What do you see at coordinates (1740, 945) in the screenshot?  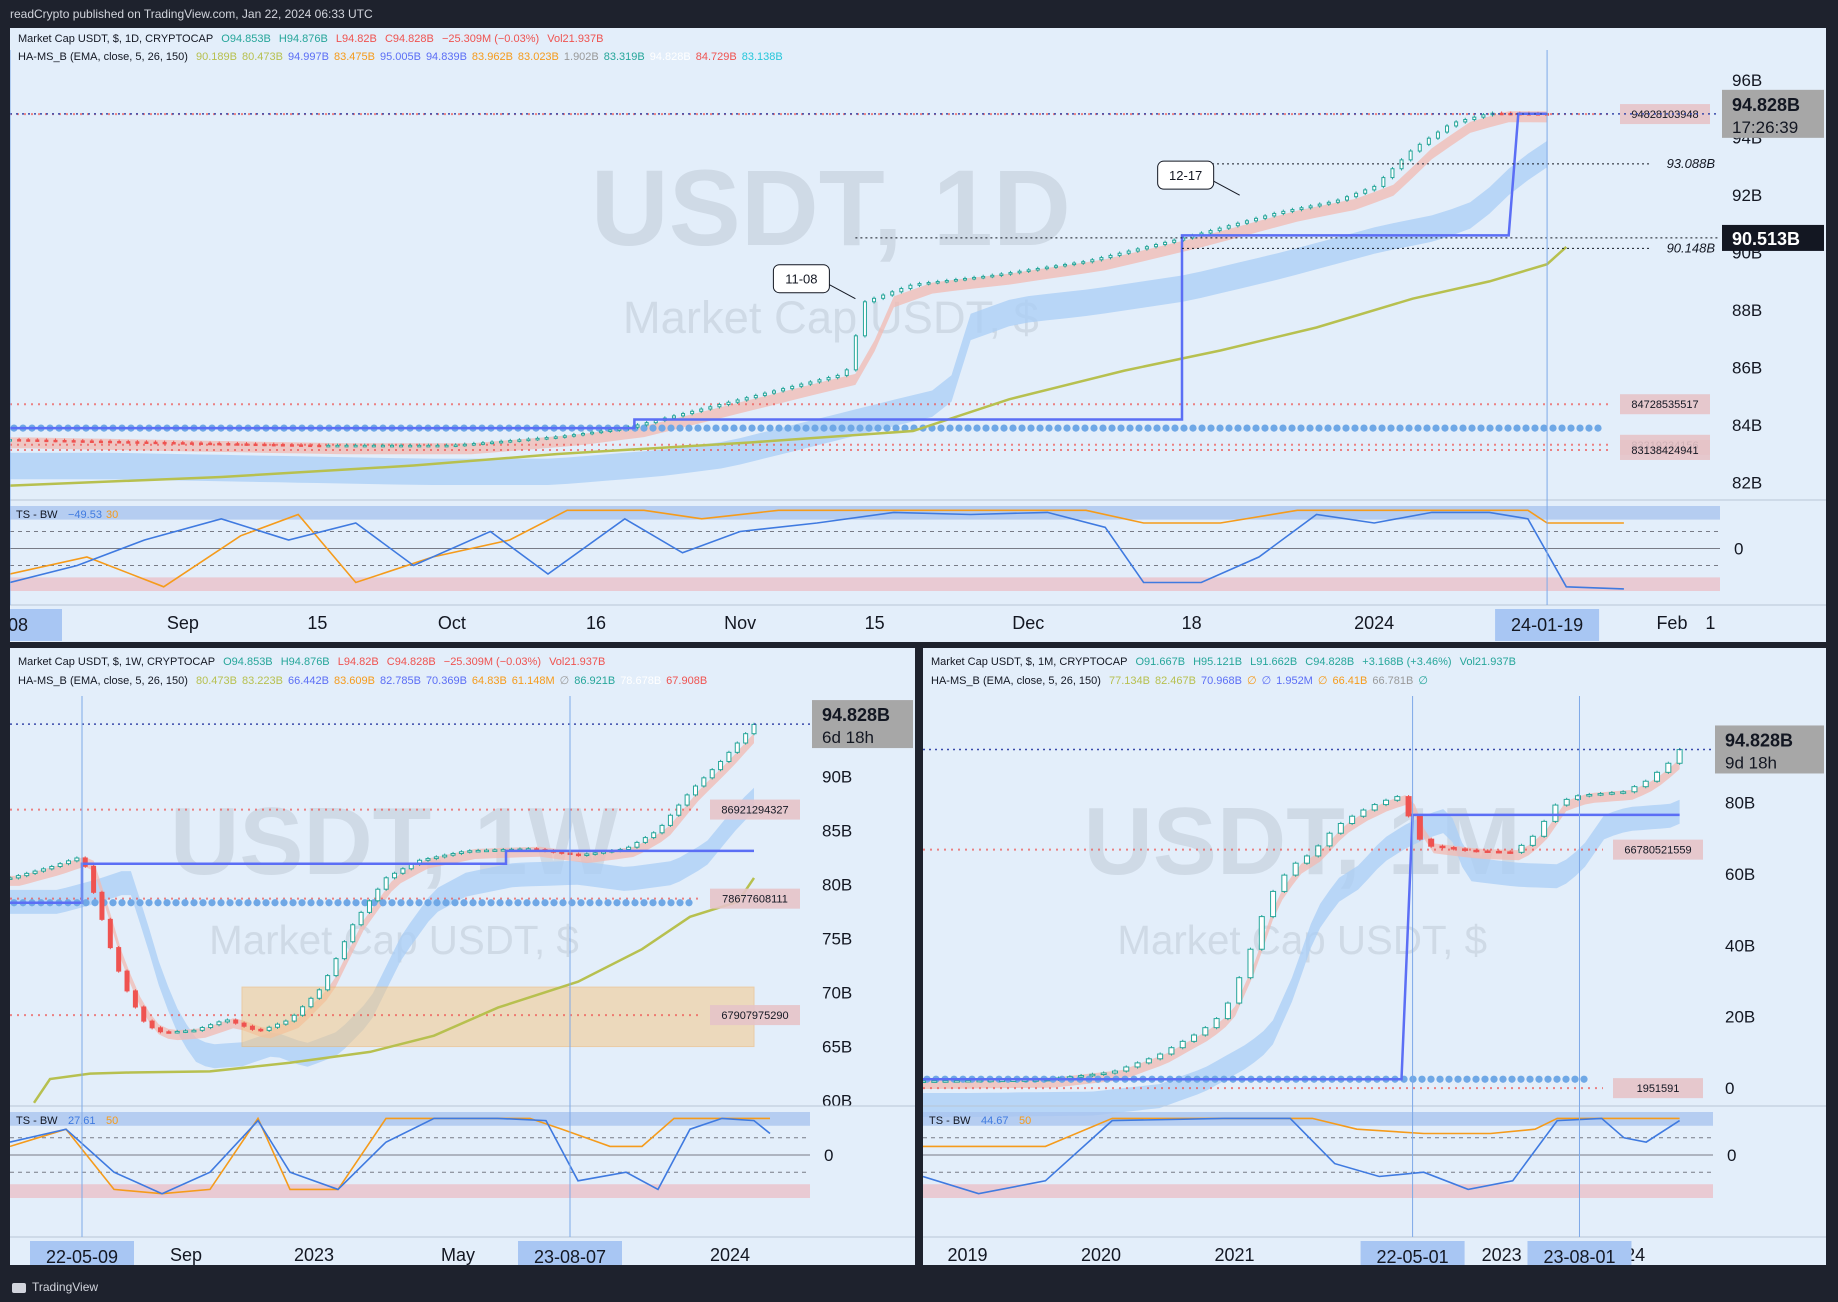 I see `y-tick-label: 40B` at bounding box center [1740, 945].